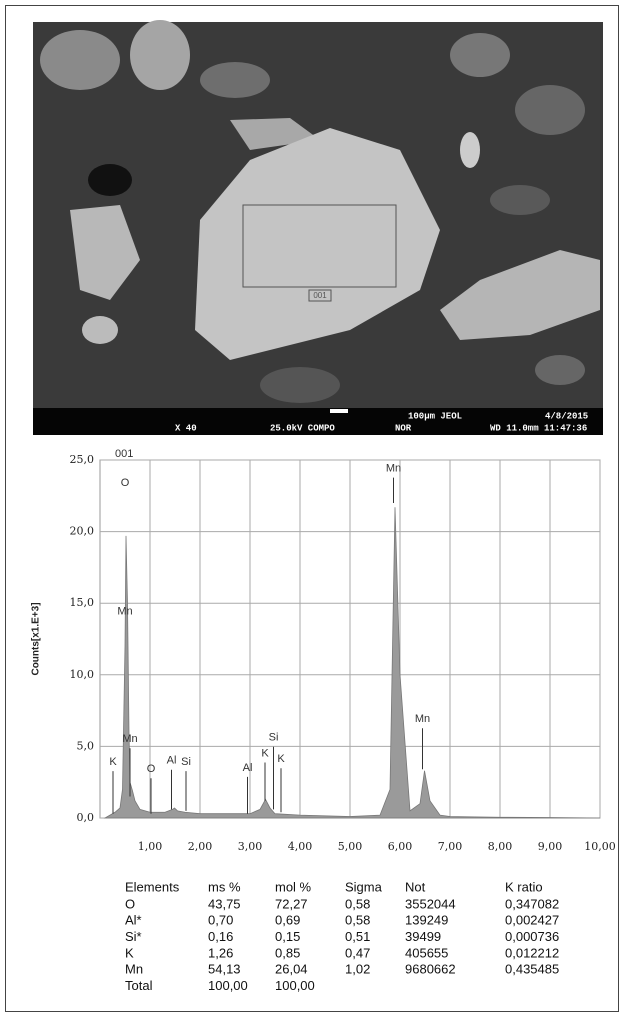  Describe the element at coordinates (220, 920) in the screenshot. I see `table-cell: 0,70` at that location.